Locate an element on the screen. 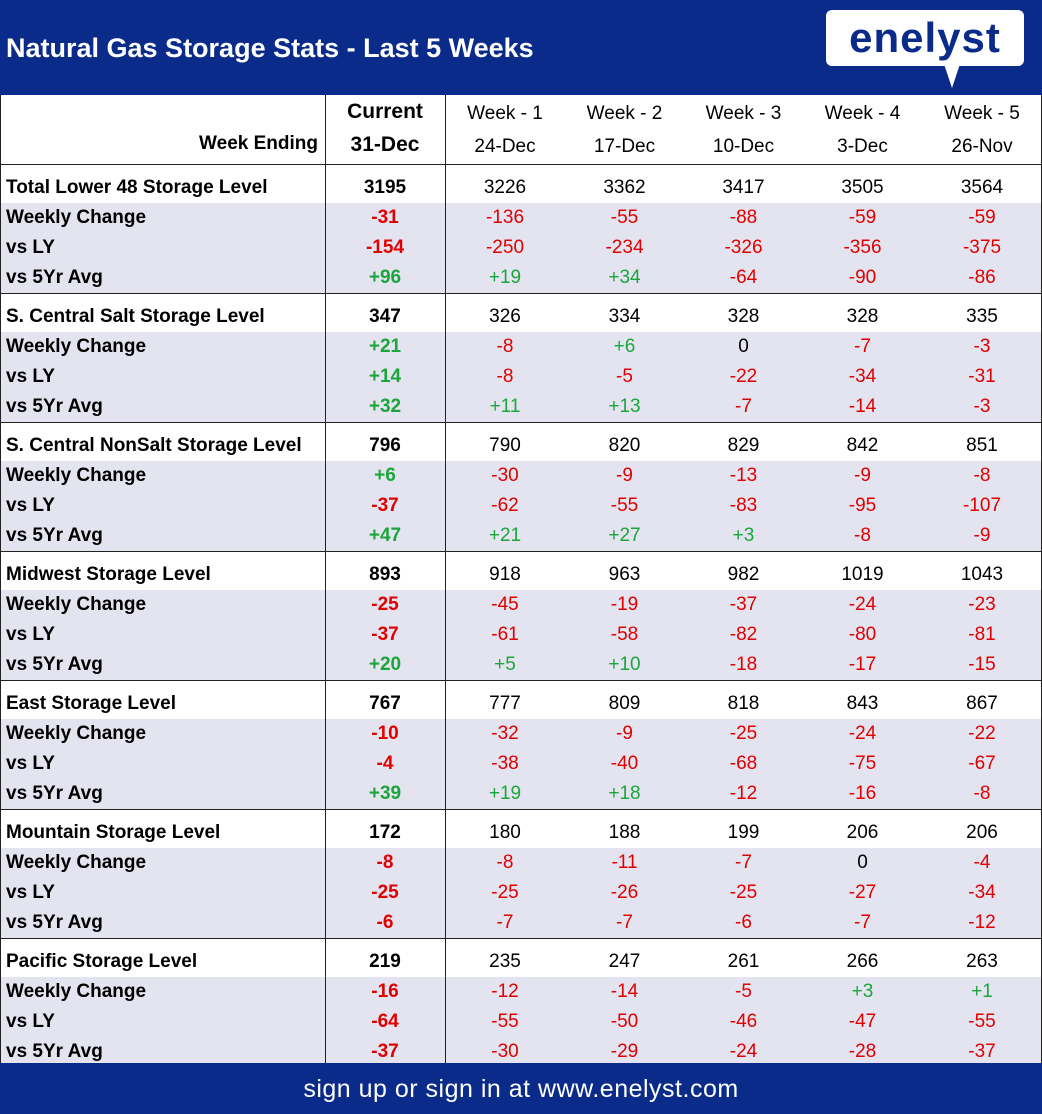  week-value-cell: -27 is located at coordinates (862, 892).